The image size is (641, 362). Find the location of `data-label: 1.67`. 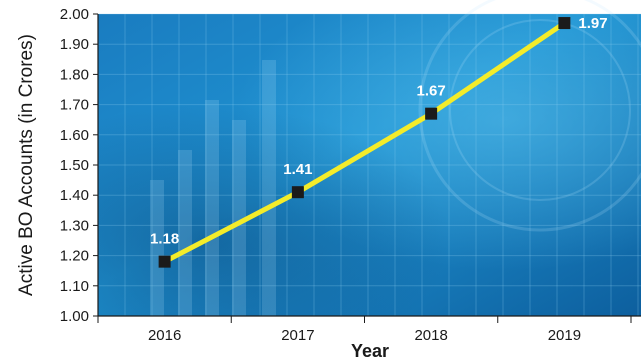

data-label: 1.67 is located at coordinates (431, 91).